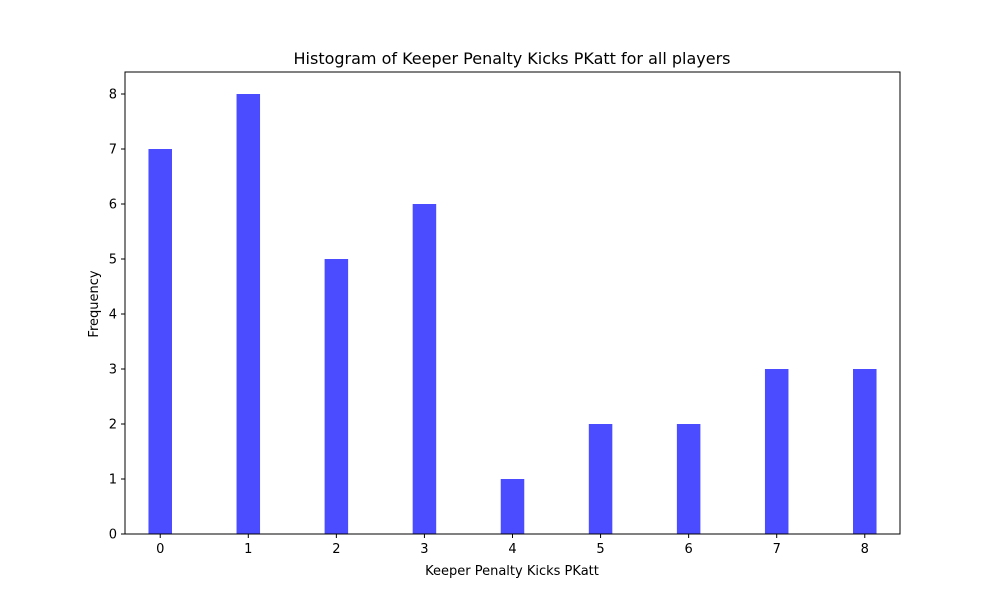  Describe the element at coordinates (160, 549) in the screenshot. I see `x-tick-label: 0` at that location.